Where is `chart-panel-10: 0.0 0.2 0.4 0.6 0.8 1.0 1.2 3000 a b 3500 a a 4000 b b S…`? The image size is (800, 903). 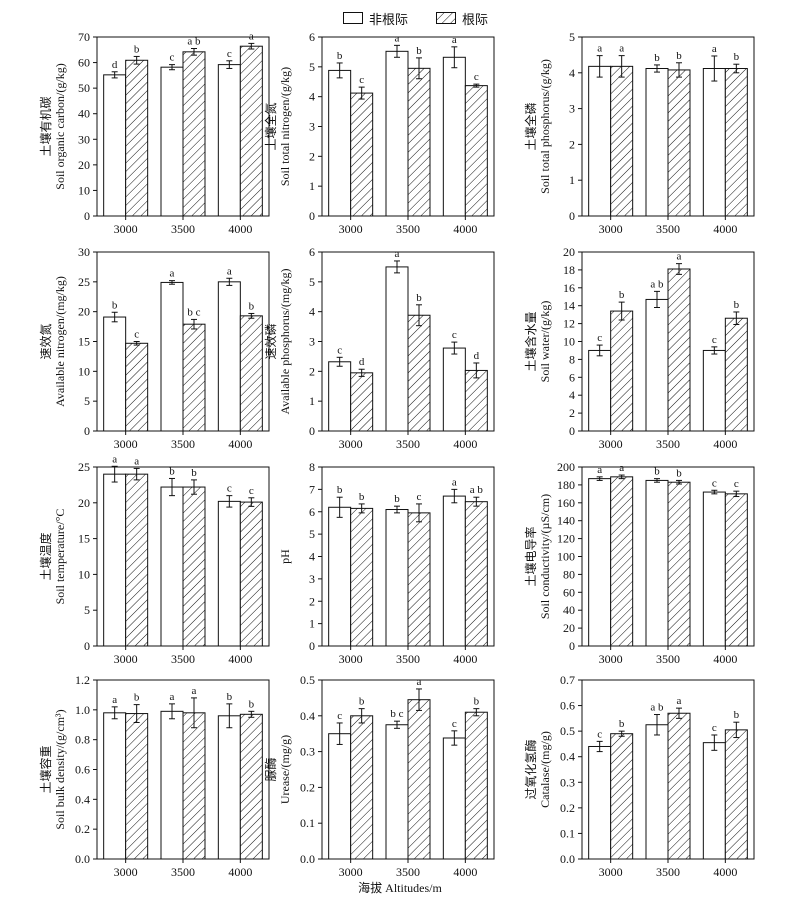
chart-panel-10: 0.0 0.2 0.4 0.6 0.8 1.0 1.2 3000 a b 3500 a a 4000 b b S… is located at coordinates (154, 776).